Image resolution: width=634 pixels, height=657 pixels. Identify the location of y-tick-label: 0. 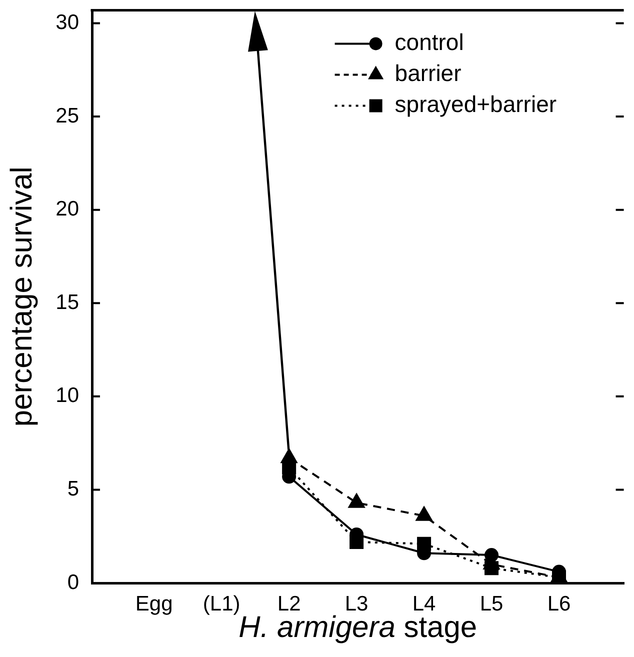
(73, 582).